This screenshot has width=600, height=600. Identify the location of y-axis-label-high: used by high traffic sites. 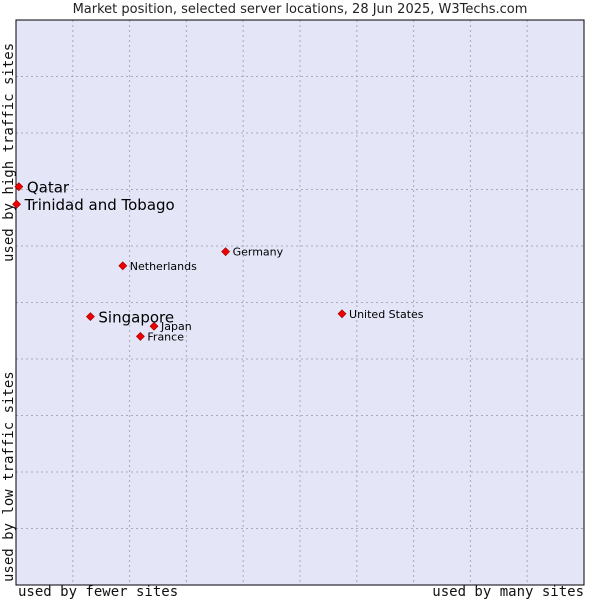
(9, 152).